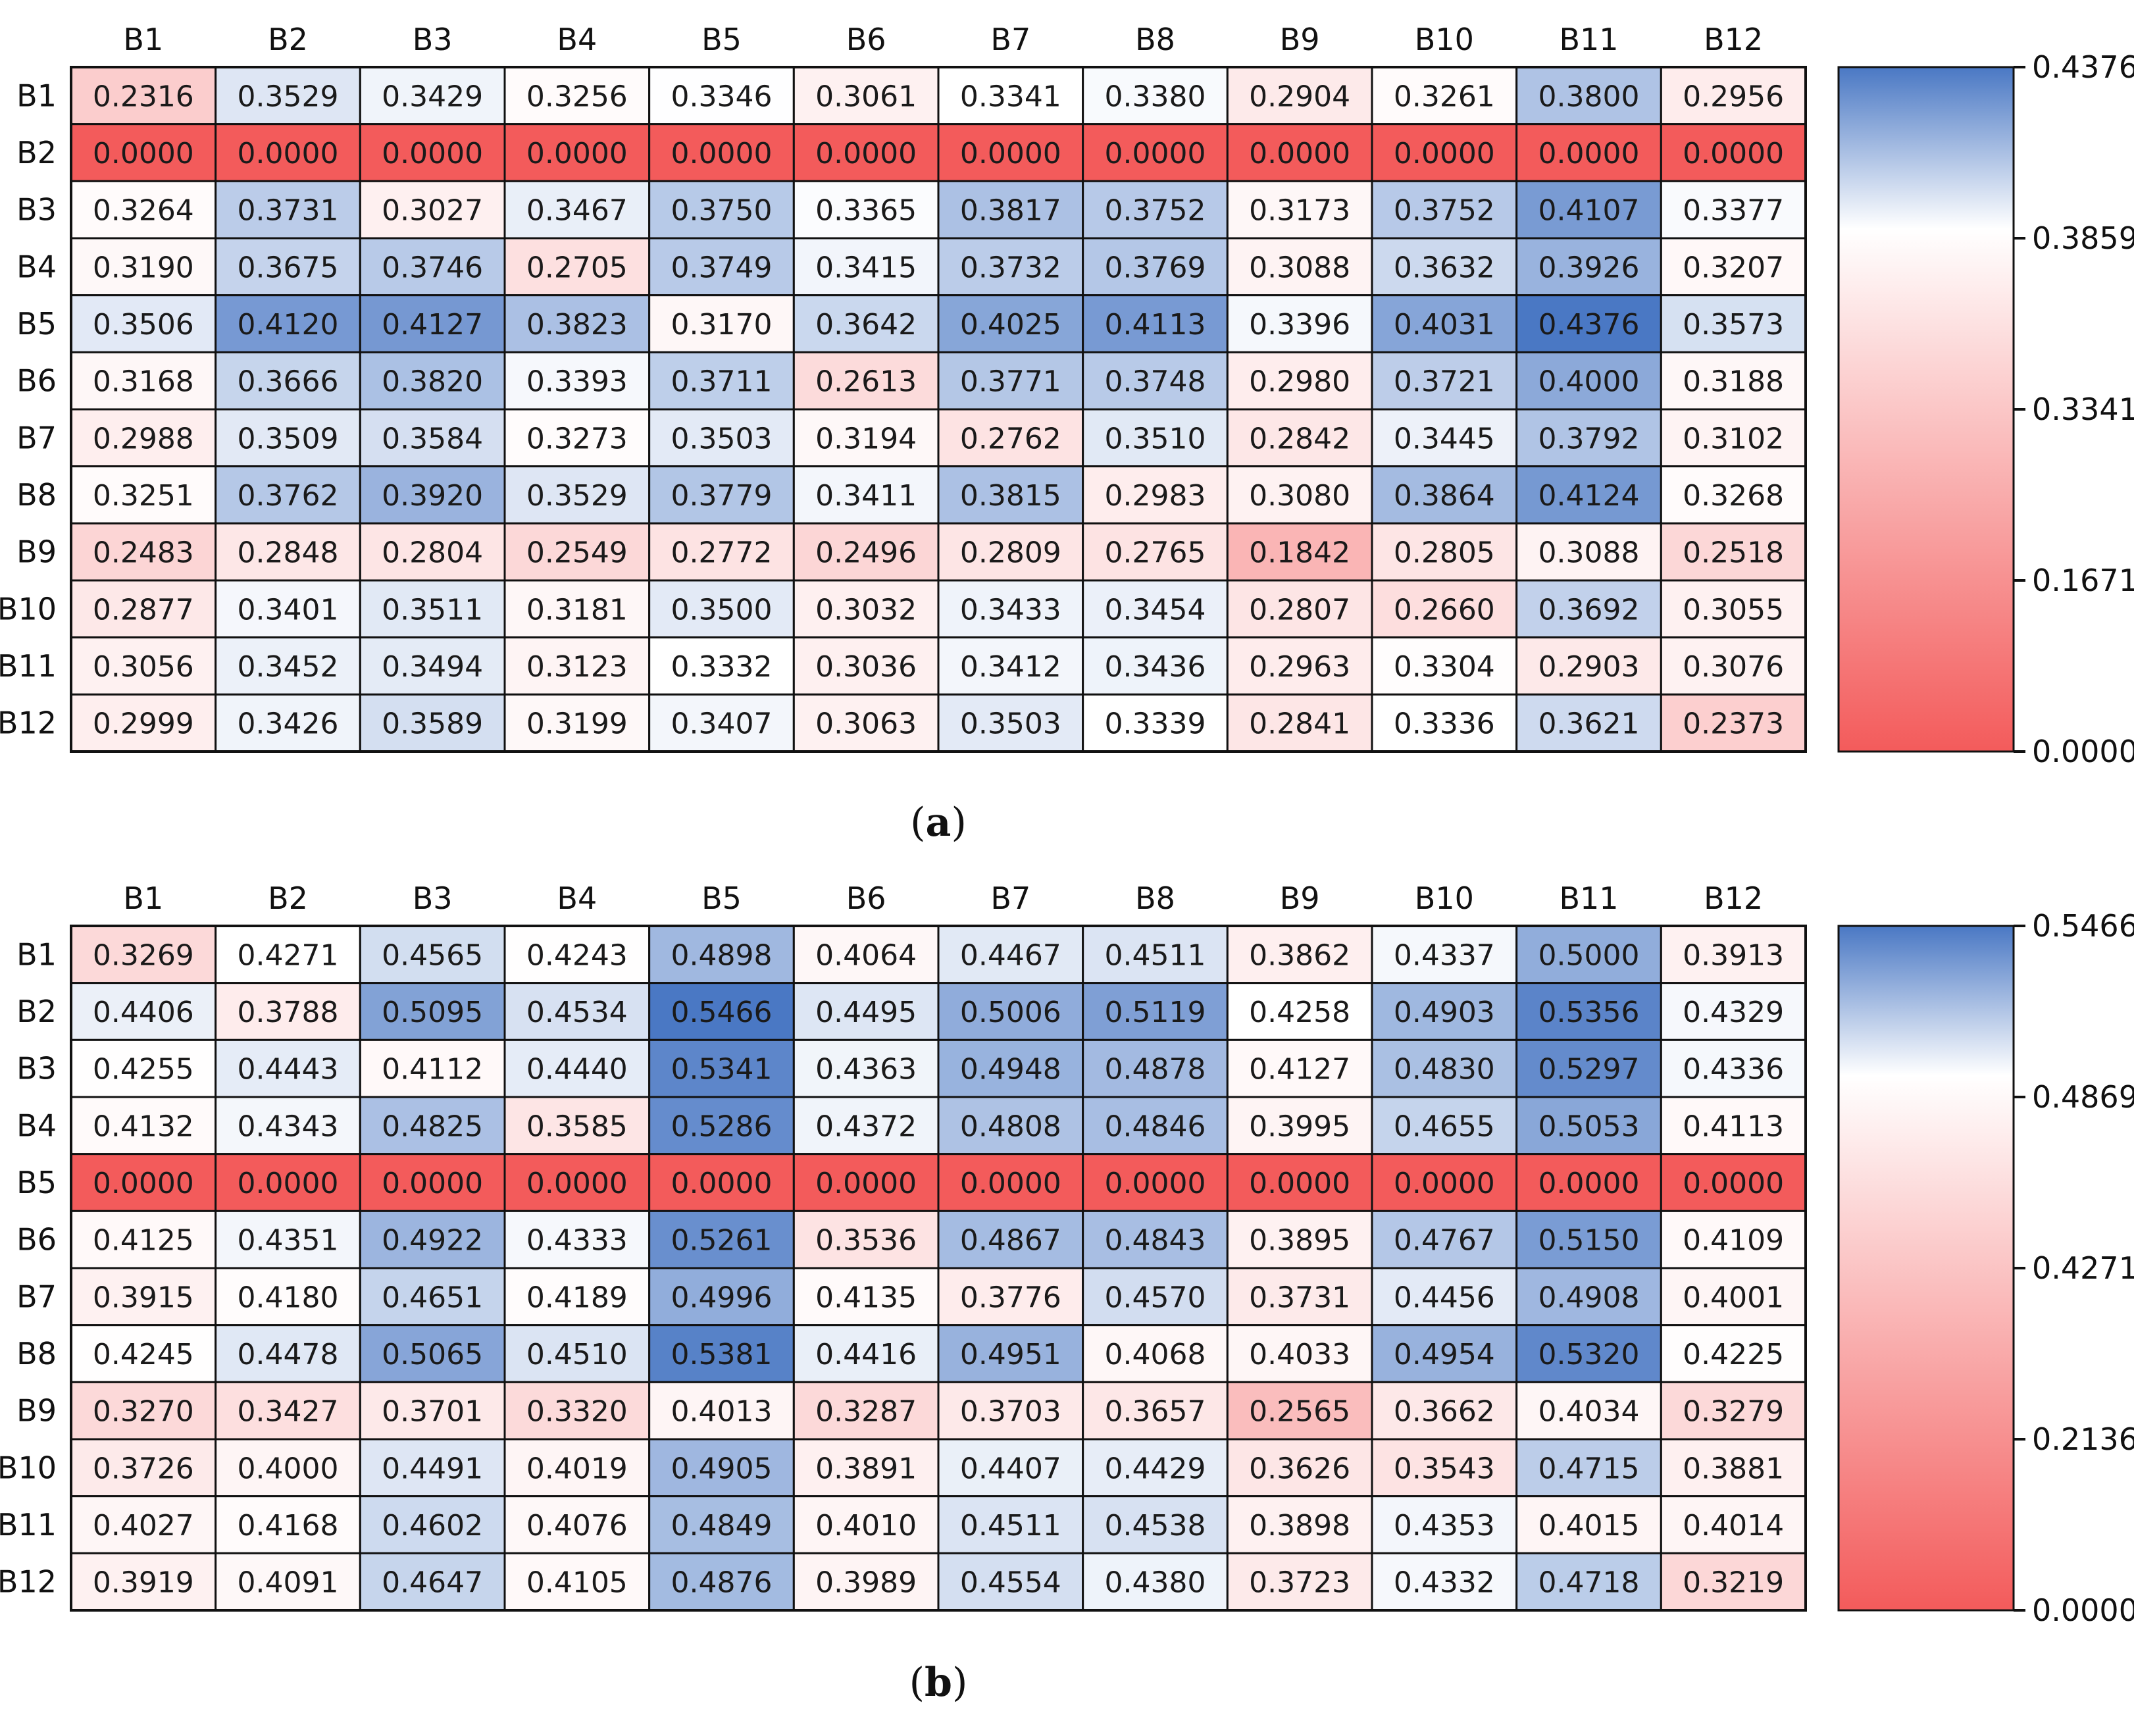 Image resolution: width=2134 pixels, height=1736 pixels. What do you see at coordinates (288, 955) in the screenshot?
I see `cell-value-label: 0.4271` at bounding box center [288, 955].